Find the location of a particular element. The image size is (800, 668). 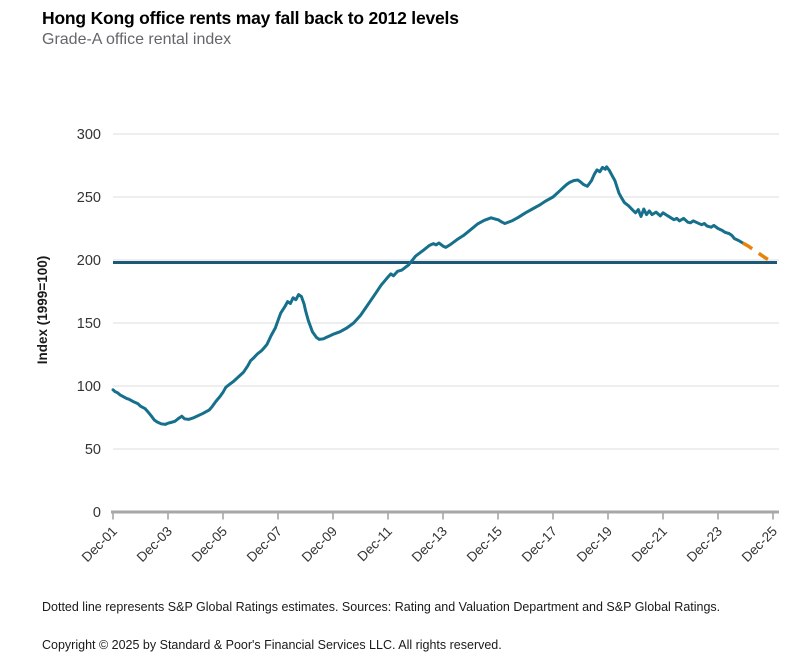

x-tick-label: Dec-01 is located at coordinates (99, 544).